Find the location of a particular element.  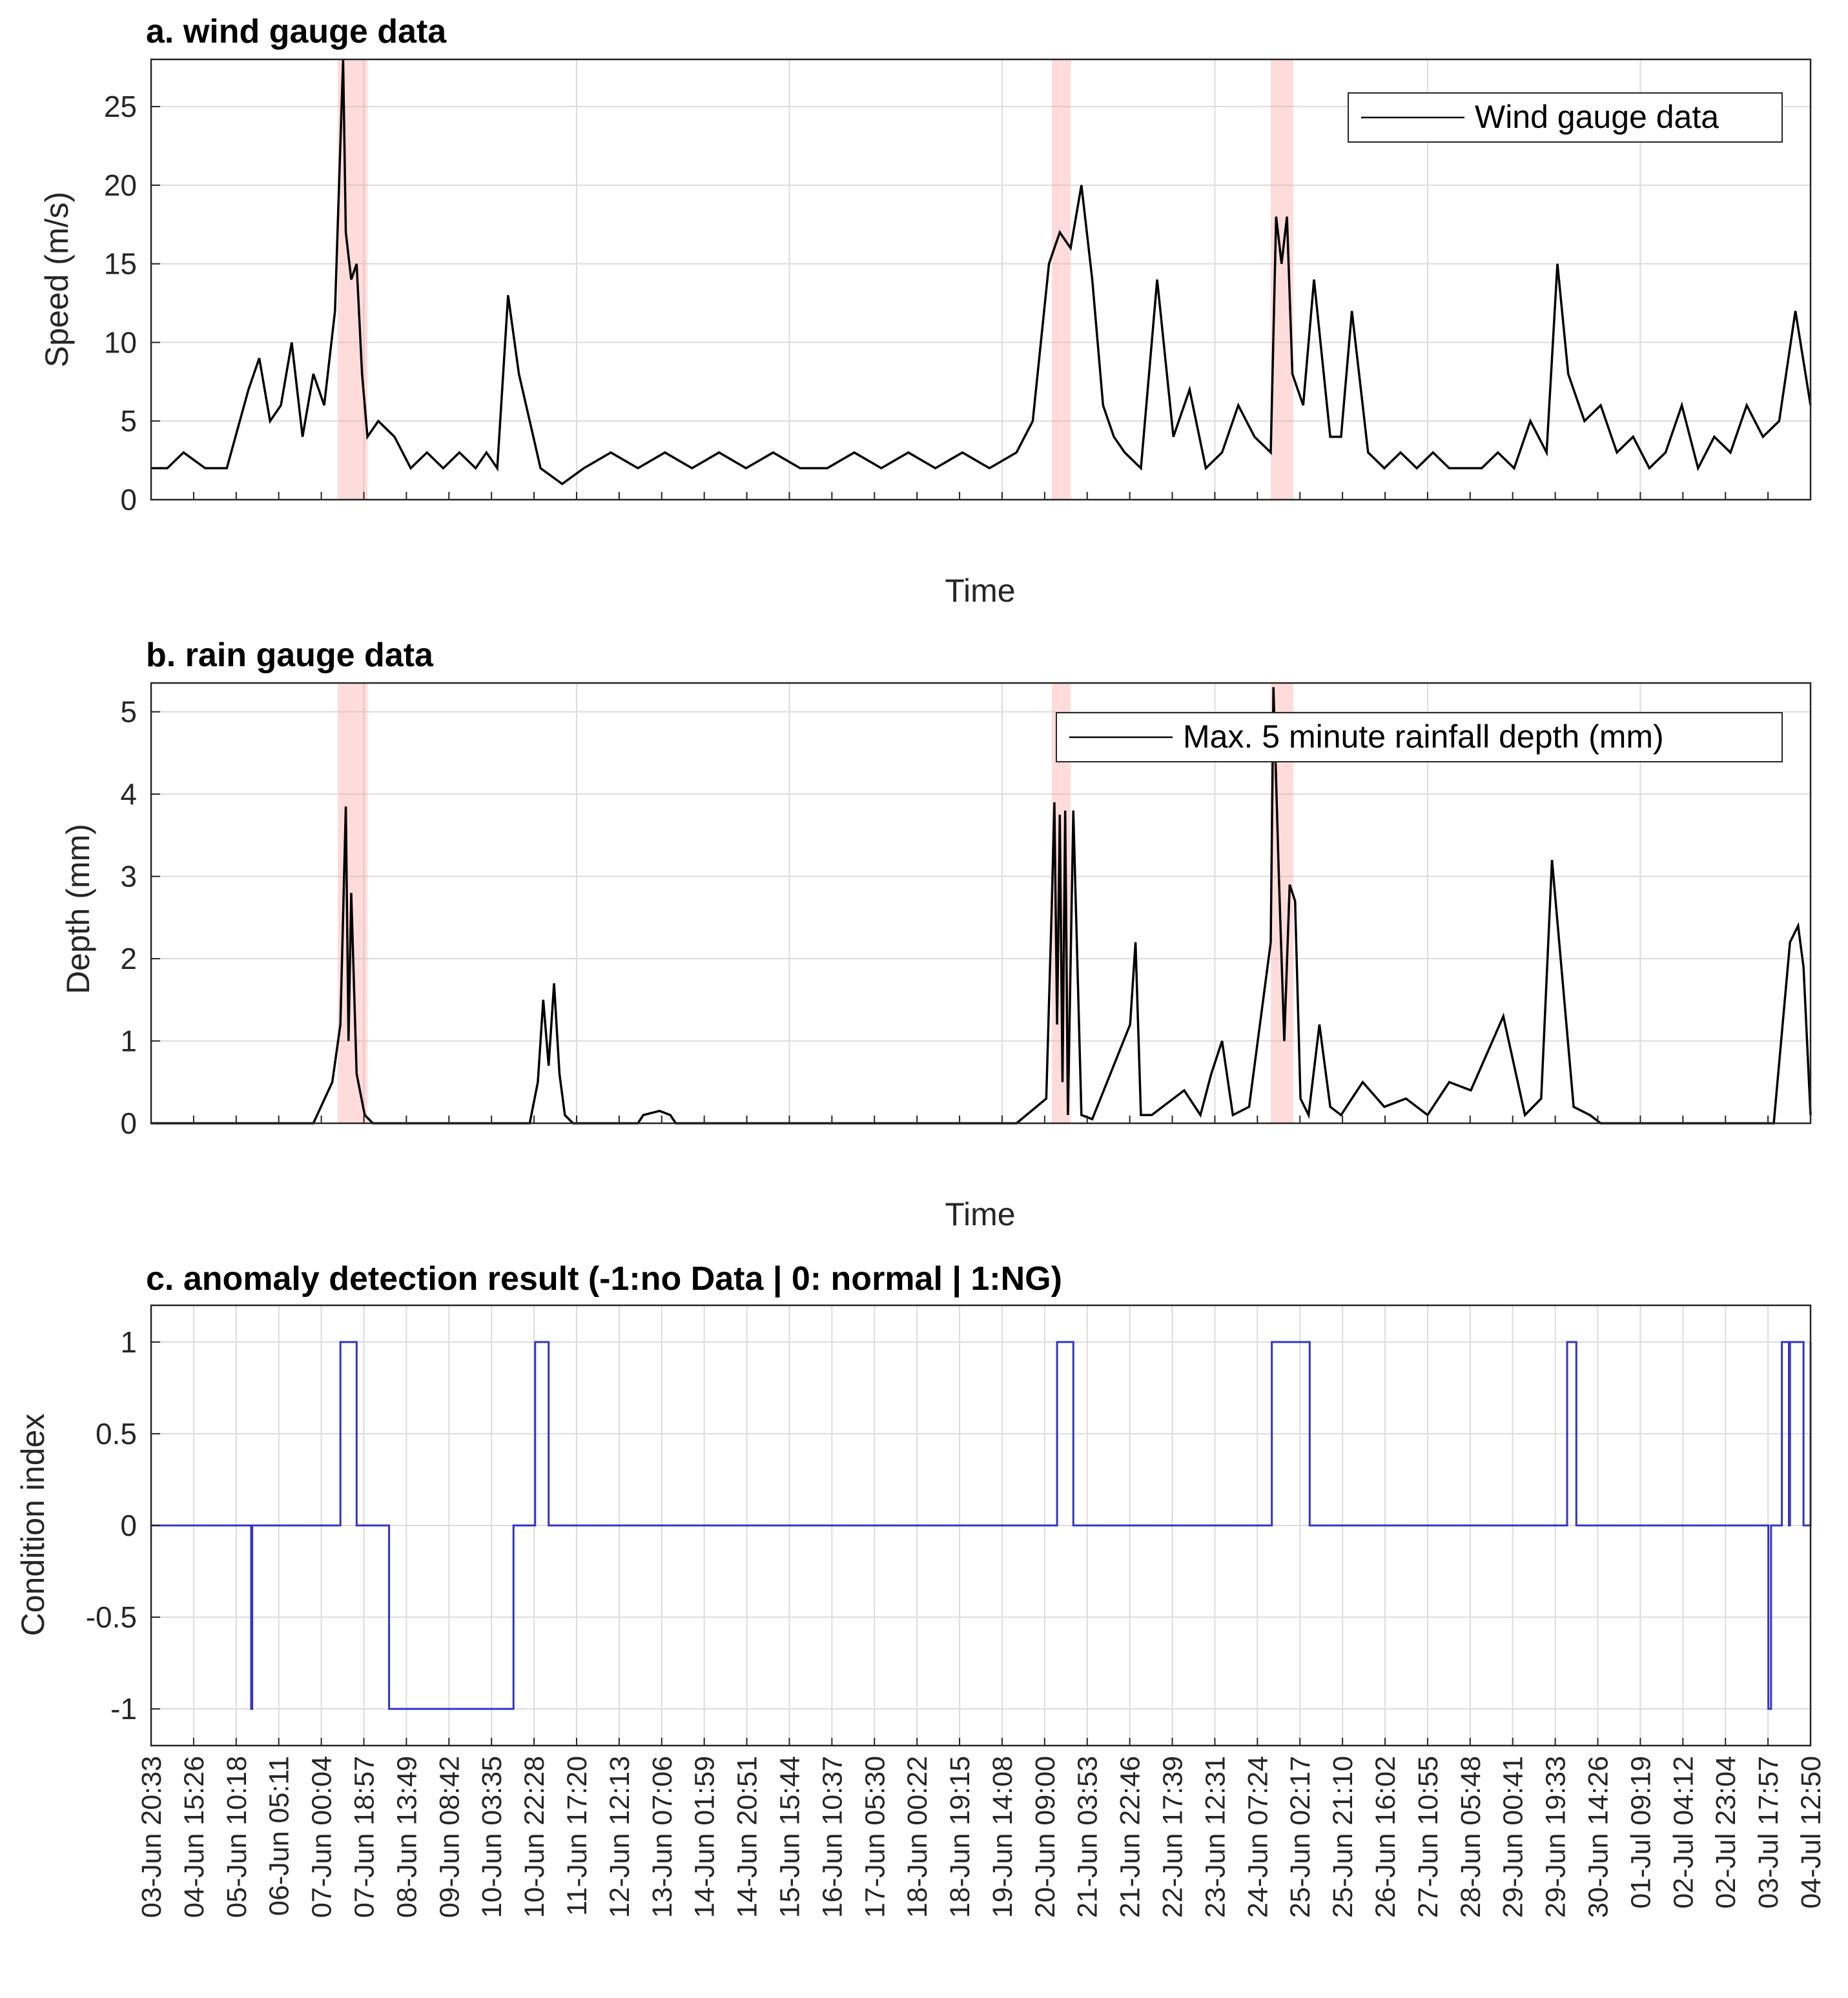

rain-ytick-label: 0 is located at coordinates (128, 1123).